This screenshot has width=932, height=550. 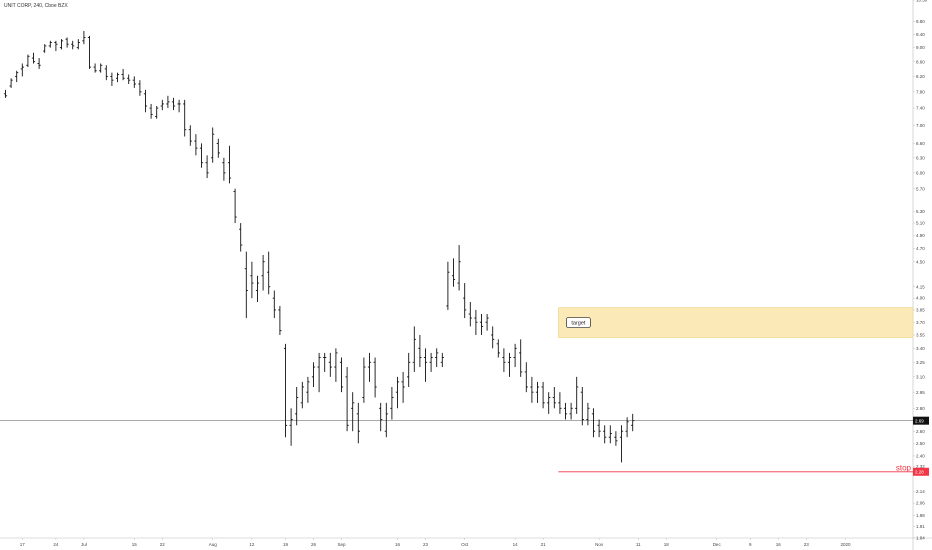 I want to click on time-tick-label: Sep, so click(x=341, y=544).